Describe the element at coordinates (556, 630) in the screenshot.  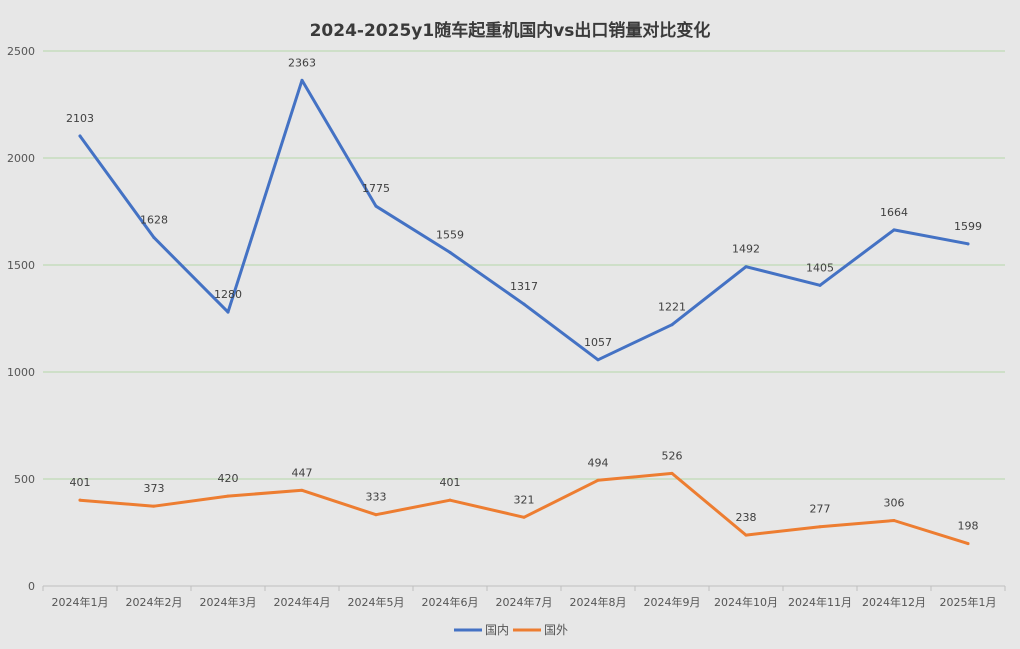
I see `legend-label: 国外` at that location.